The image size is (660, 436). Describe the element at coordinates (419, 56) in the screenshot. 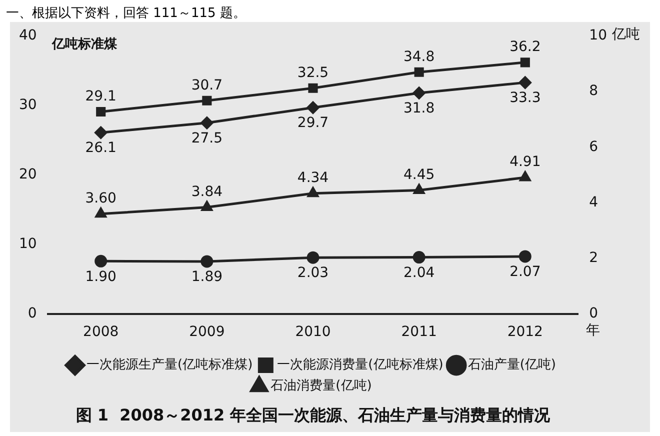

I see `data-label: 34.8` at that location.